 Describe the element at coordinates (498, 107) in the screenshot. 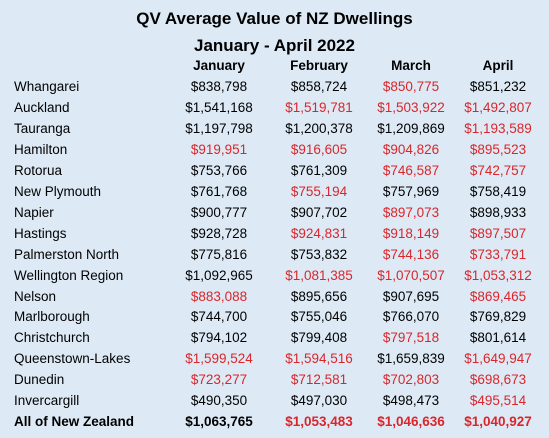

I see `value-cell: $1,492,807` at that location.